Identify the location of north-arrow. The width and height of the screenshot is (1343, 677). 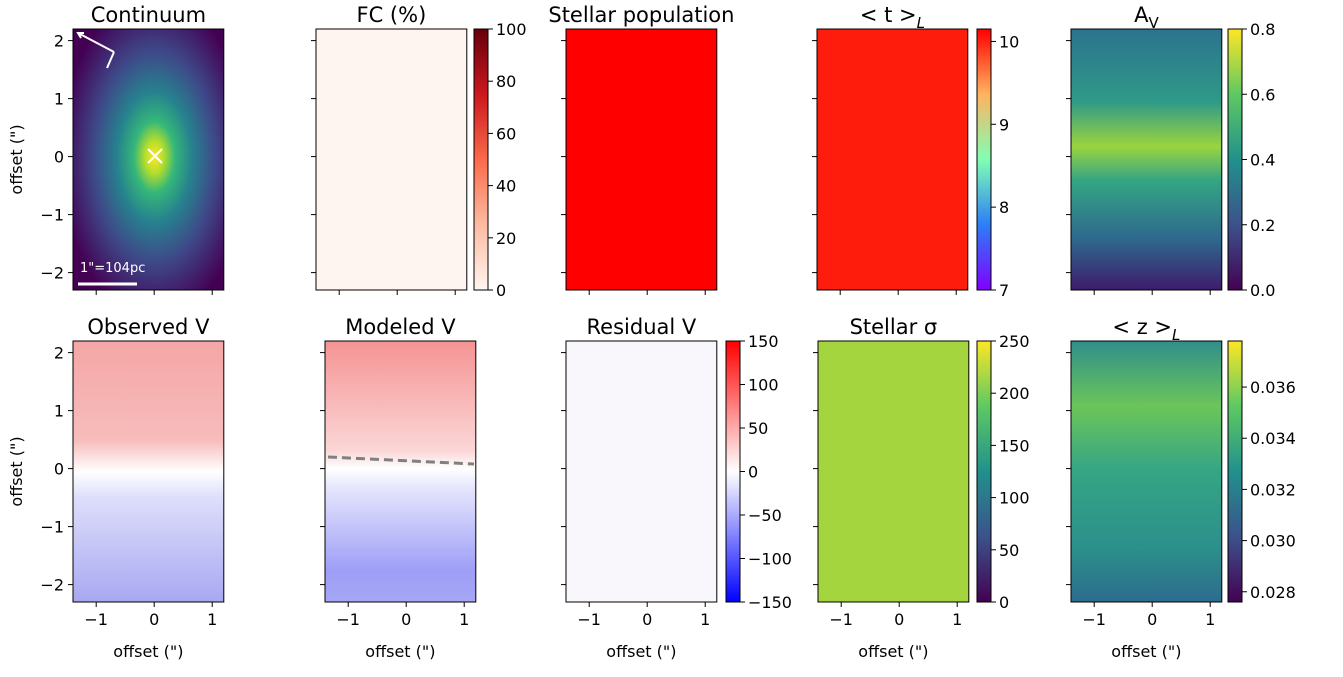
(96, 42).